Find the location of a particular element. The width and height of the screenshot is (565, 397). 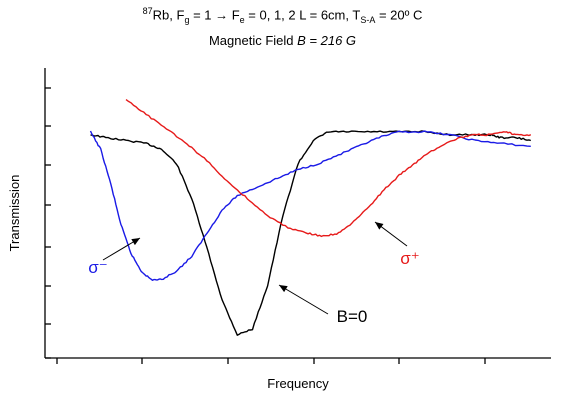

sigma-plus-arrow-head is located at coordinates (379, 226).